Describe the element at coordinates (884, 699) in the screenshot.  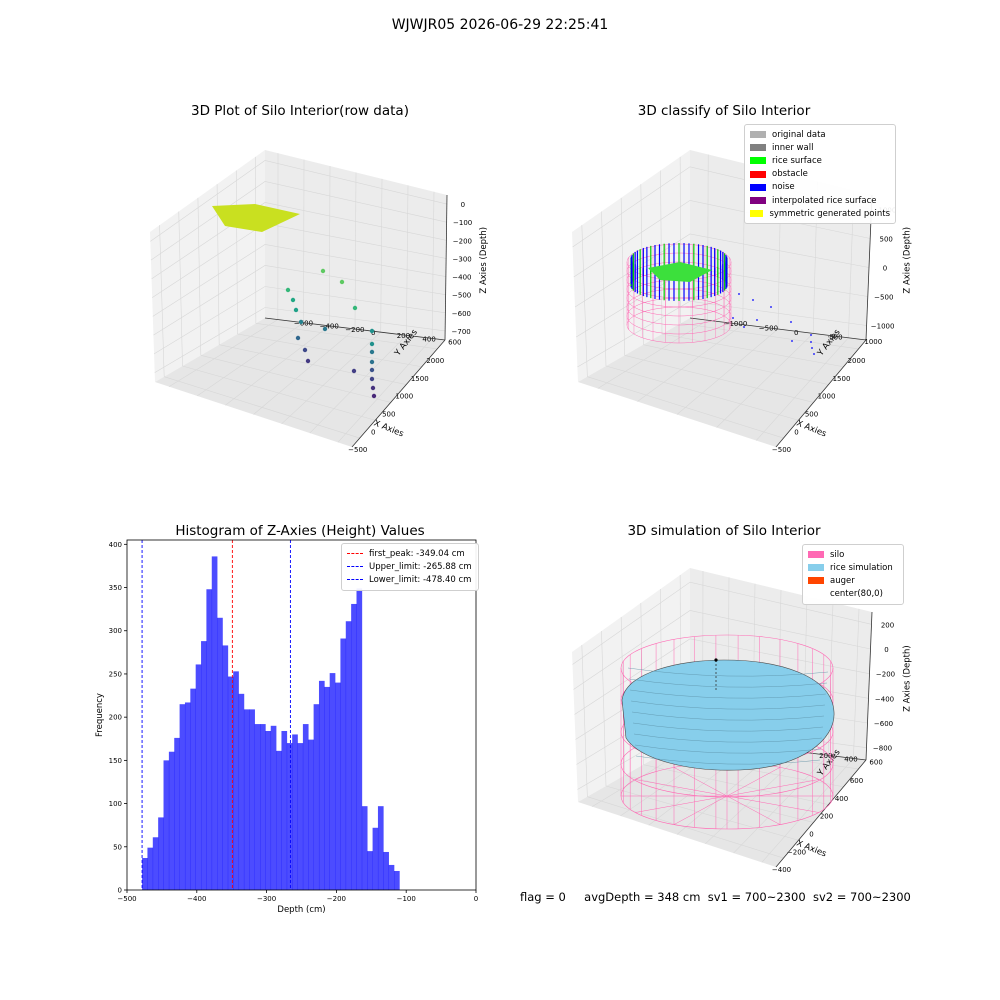
I see `z-tick-label: −400` at that location.